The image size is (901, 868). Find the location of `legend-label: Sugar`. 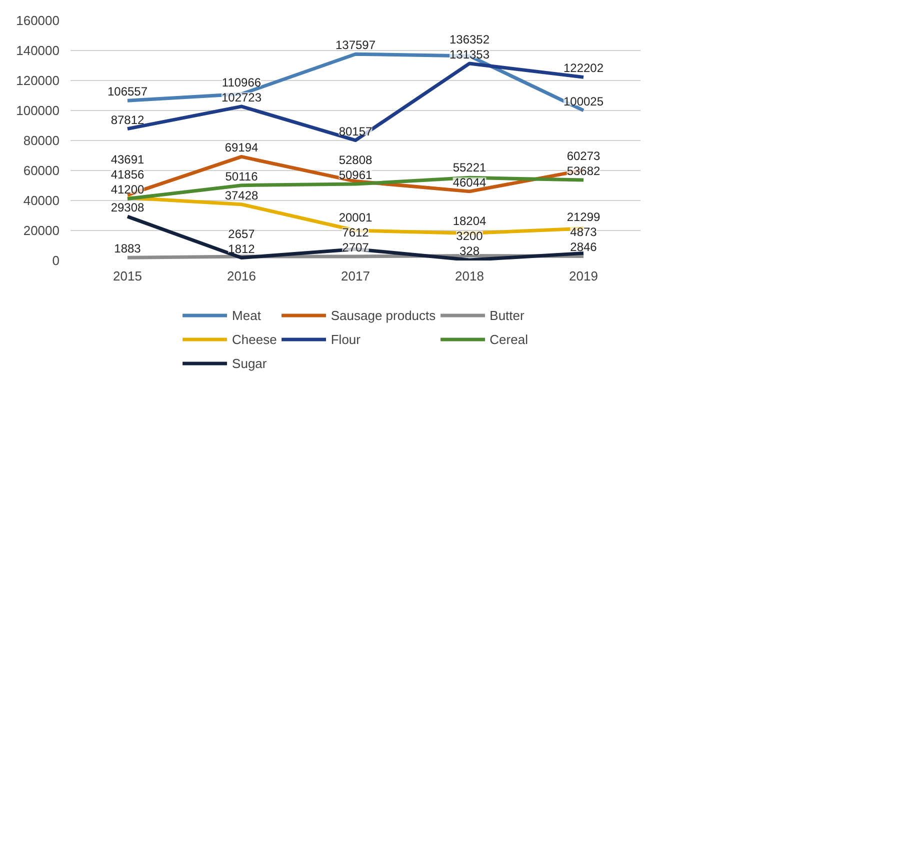

legend-label: Sugar is located at coordinates (249, 363).